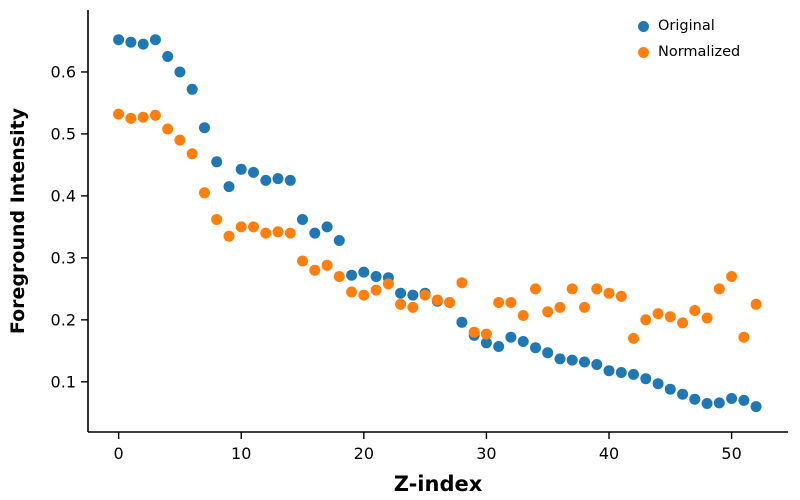 The height and width of the screenshot is (500, 800). I want to click on normalized-marker-icon, so click(643, 52).